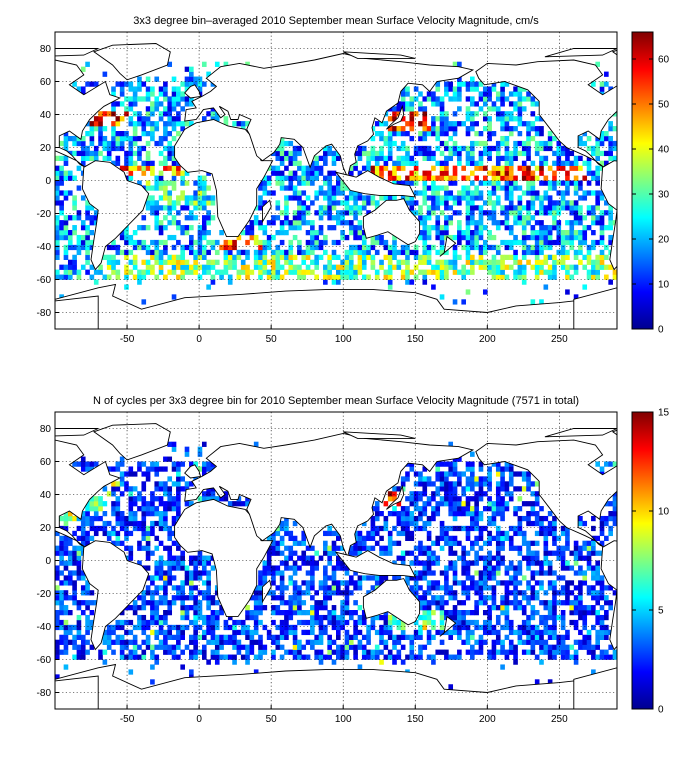 The image size is (696, 760). I want to click on landmass-outline, so click(224, 558).